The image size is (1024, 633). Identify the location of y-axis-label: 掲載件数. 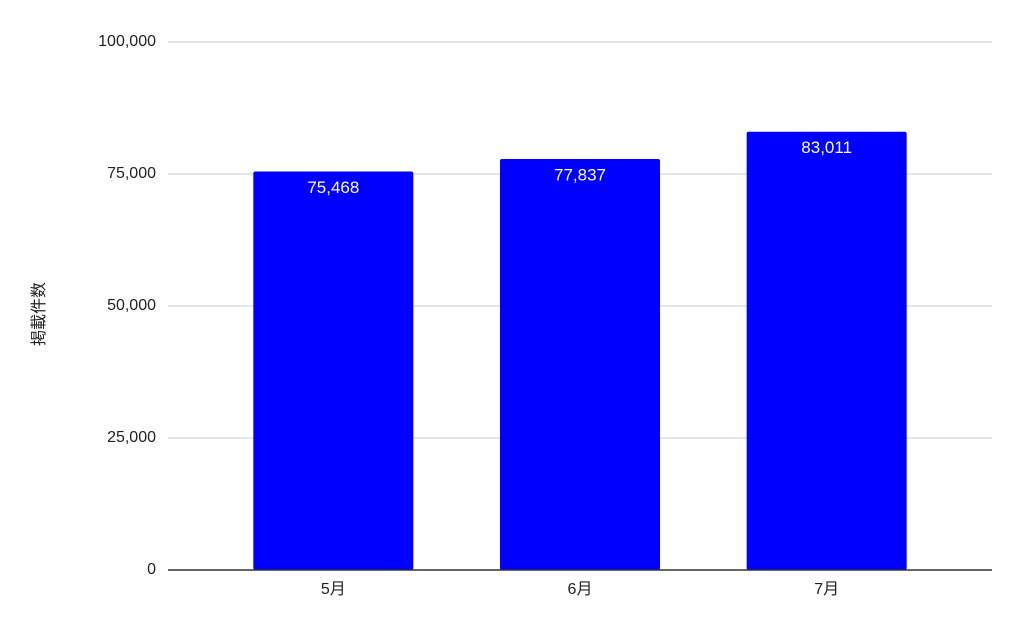
(39, 314).